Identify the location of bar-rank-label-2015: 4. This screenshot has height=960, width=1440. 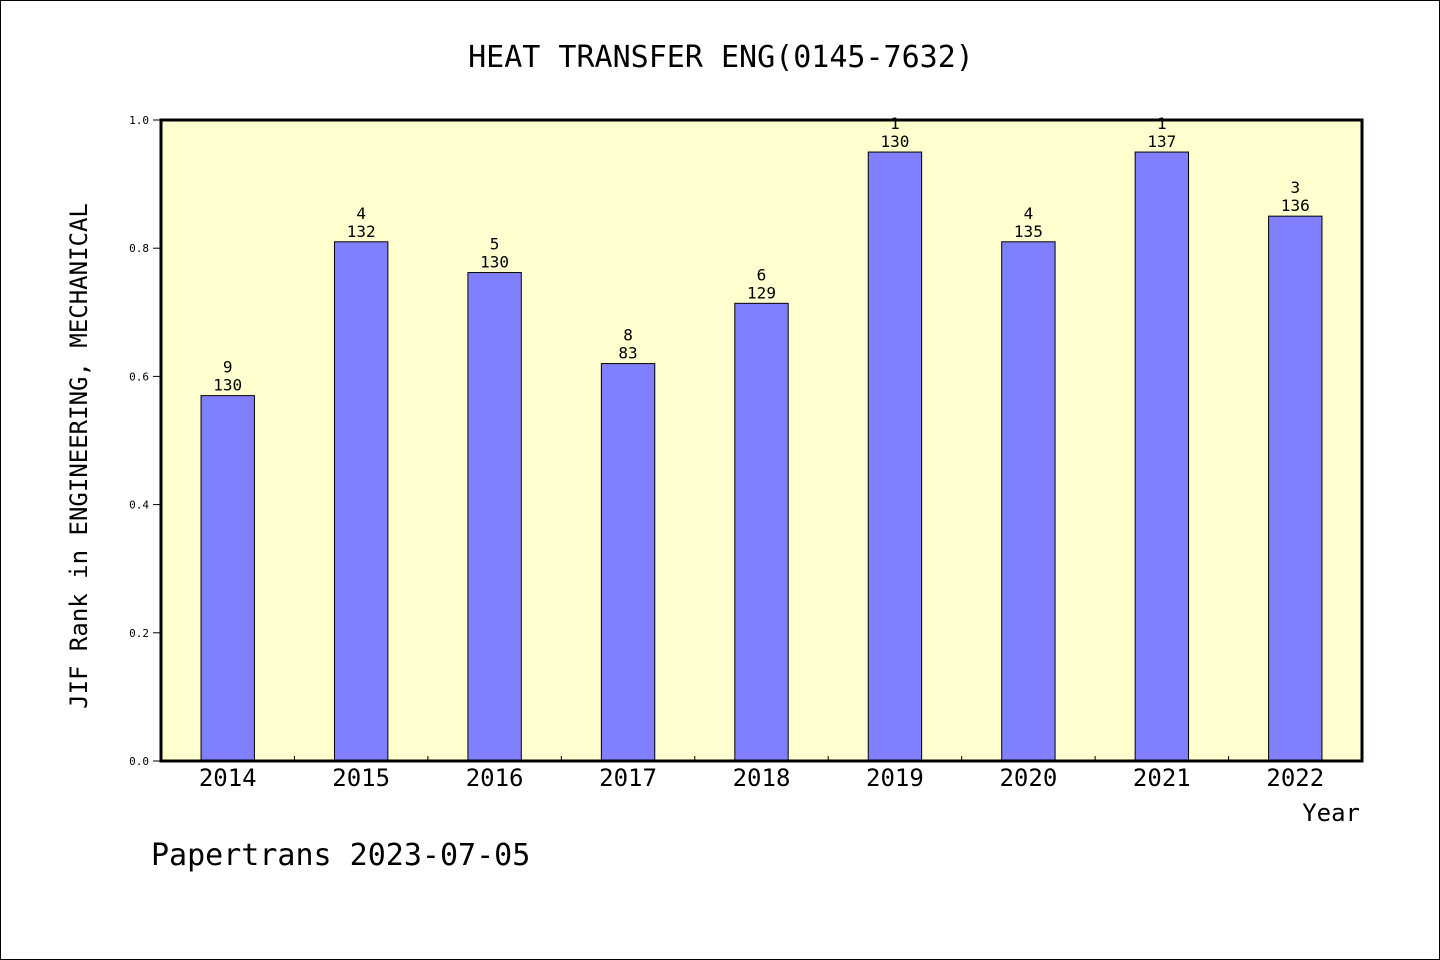
(361, 213).